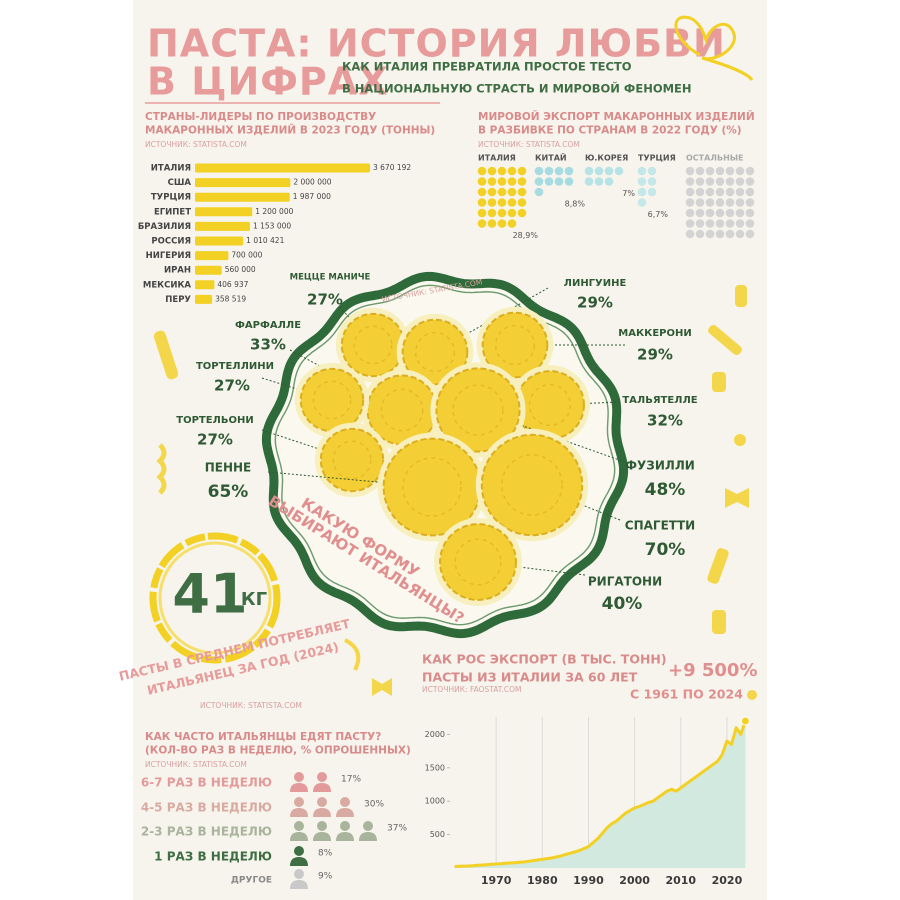 This screenshot has width=900, height=900. I want to click on subtitle: В НАЦИОНАЛЬНУЮ СТРАСТЬ И МИРОВОЙ ФЕНОМЕН, so click(517, 88).